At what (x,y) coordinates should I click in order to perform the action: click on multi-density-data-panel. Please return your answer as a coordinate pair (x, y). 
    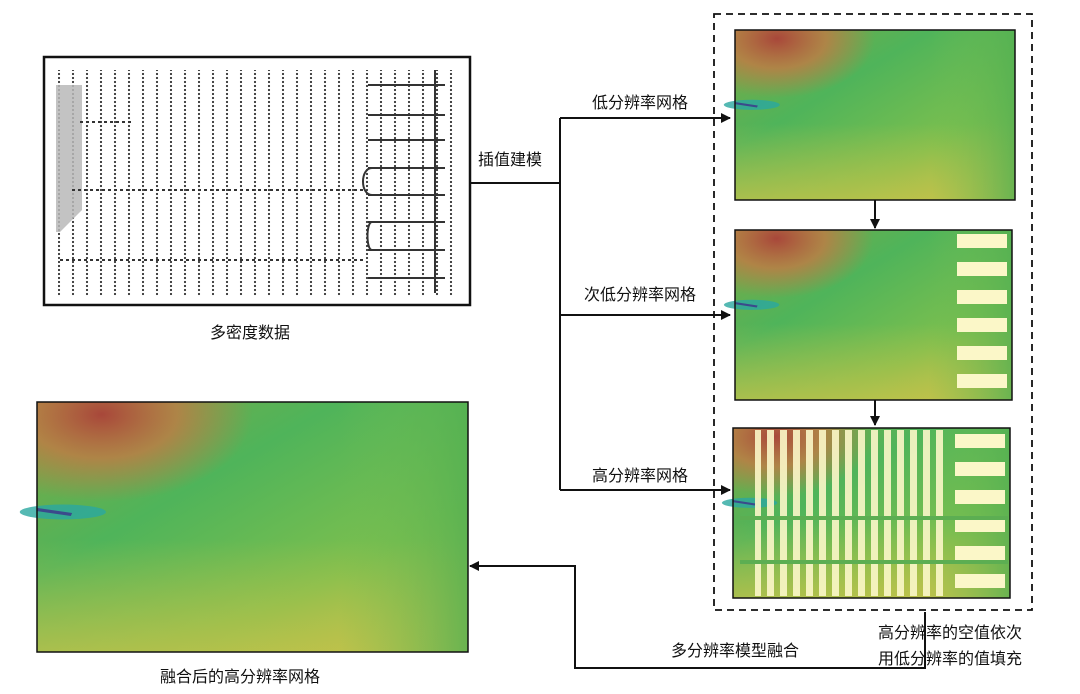
    Looking at the image, I should click on (257, 181).